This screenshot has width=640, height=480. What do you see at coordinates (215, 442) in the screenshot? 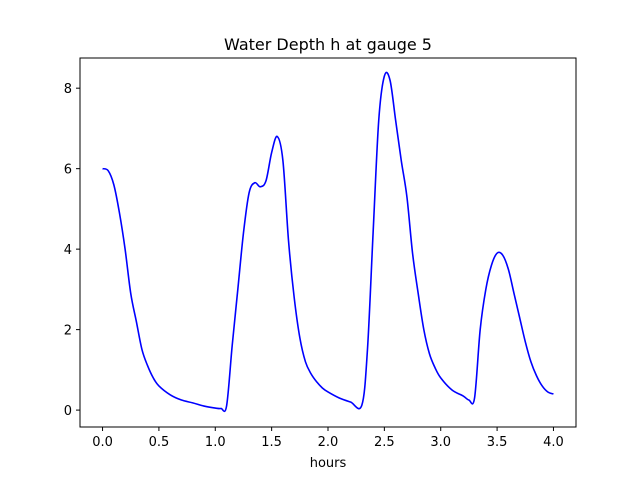
I see `x-tick-label: 1.0` at bounding box center [215, 442].